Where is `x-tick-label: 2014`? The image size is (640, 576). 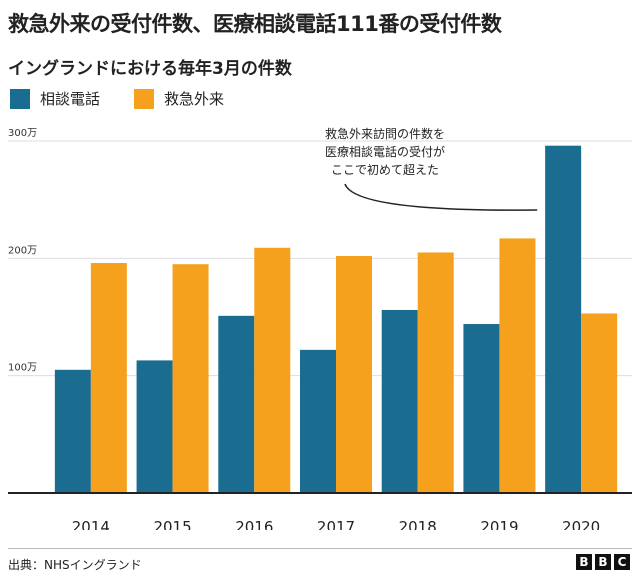 x-tick-label: 2014 is located at coordinates (91, 524).